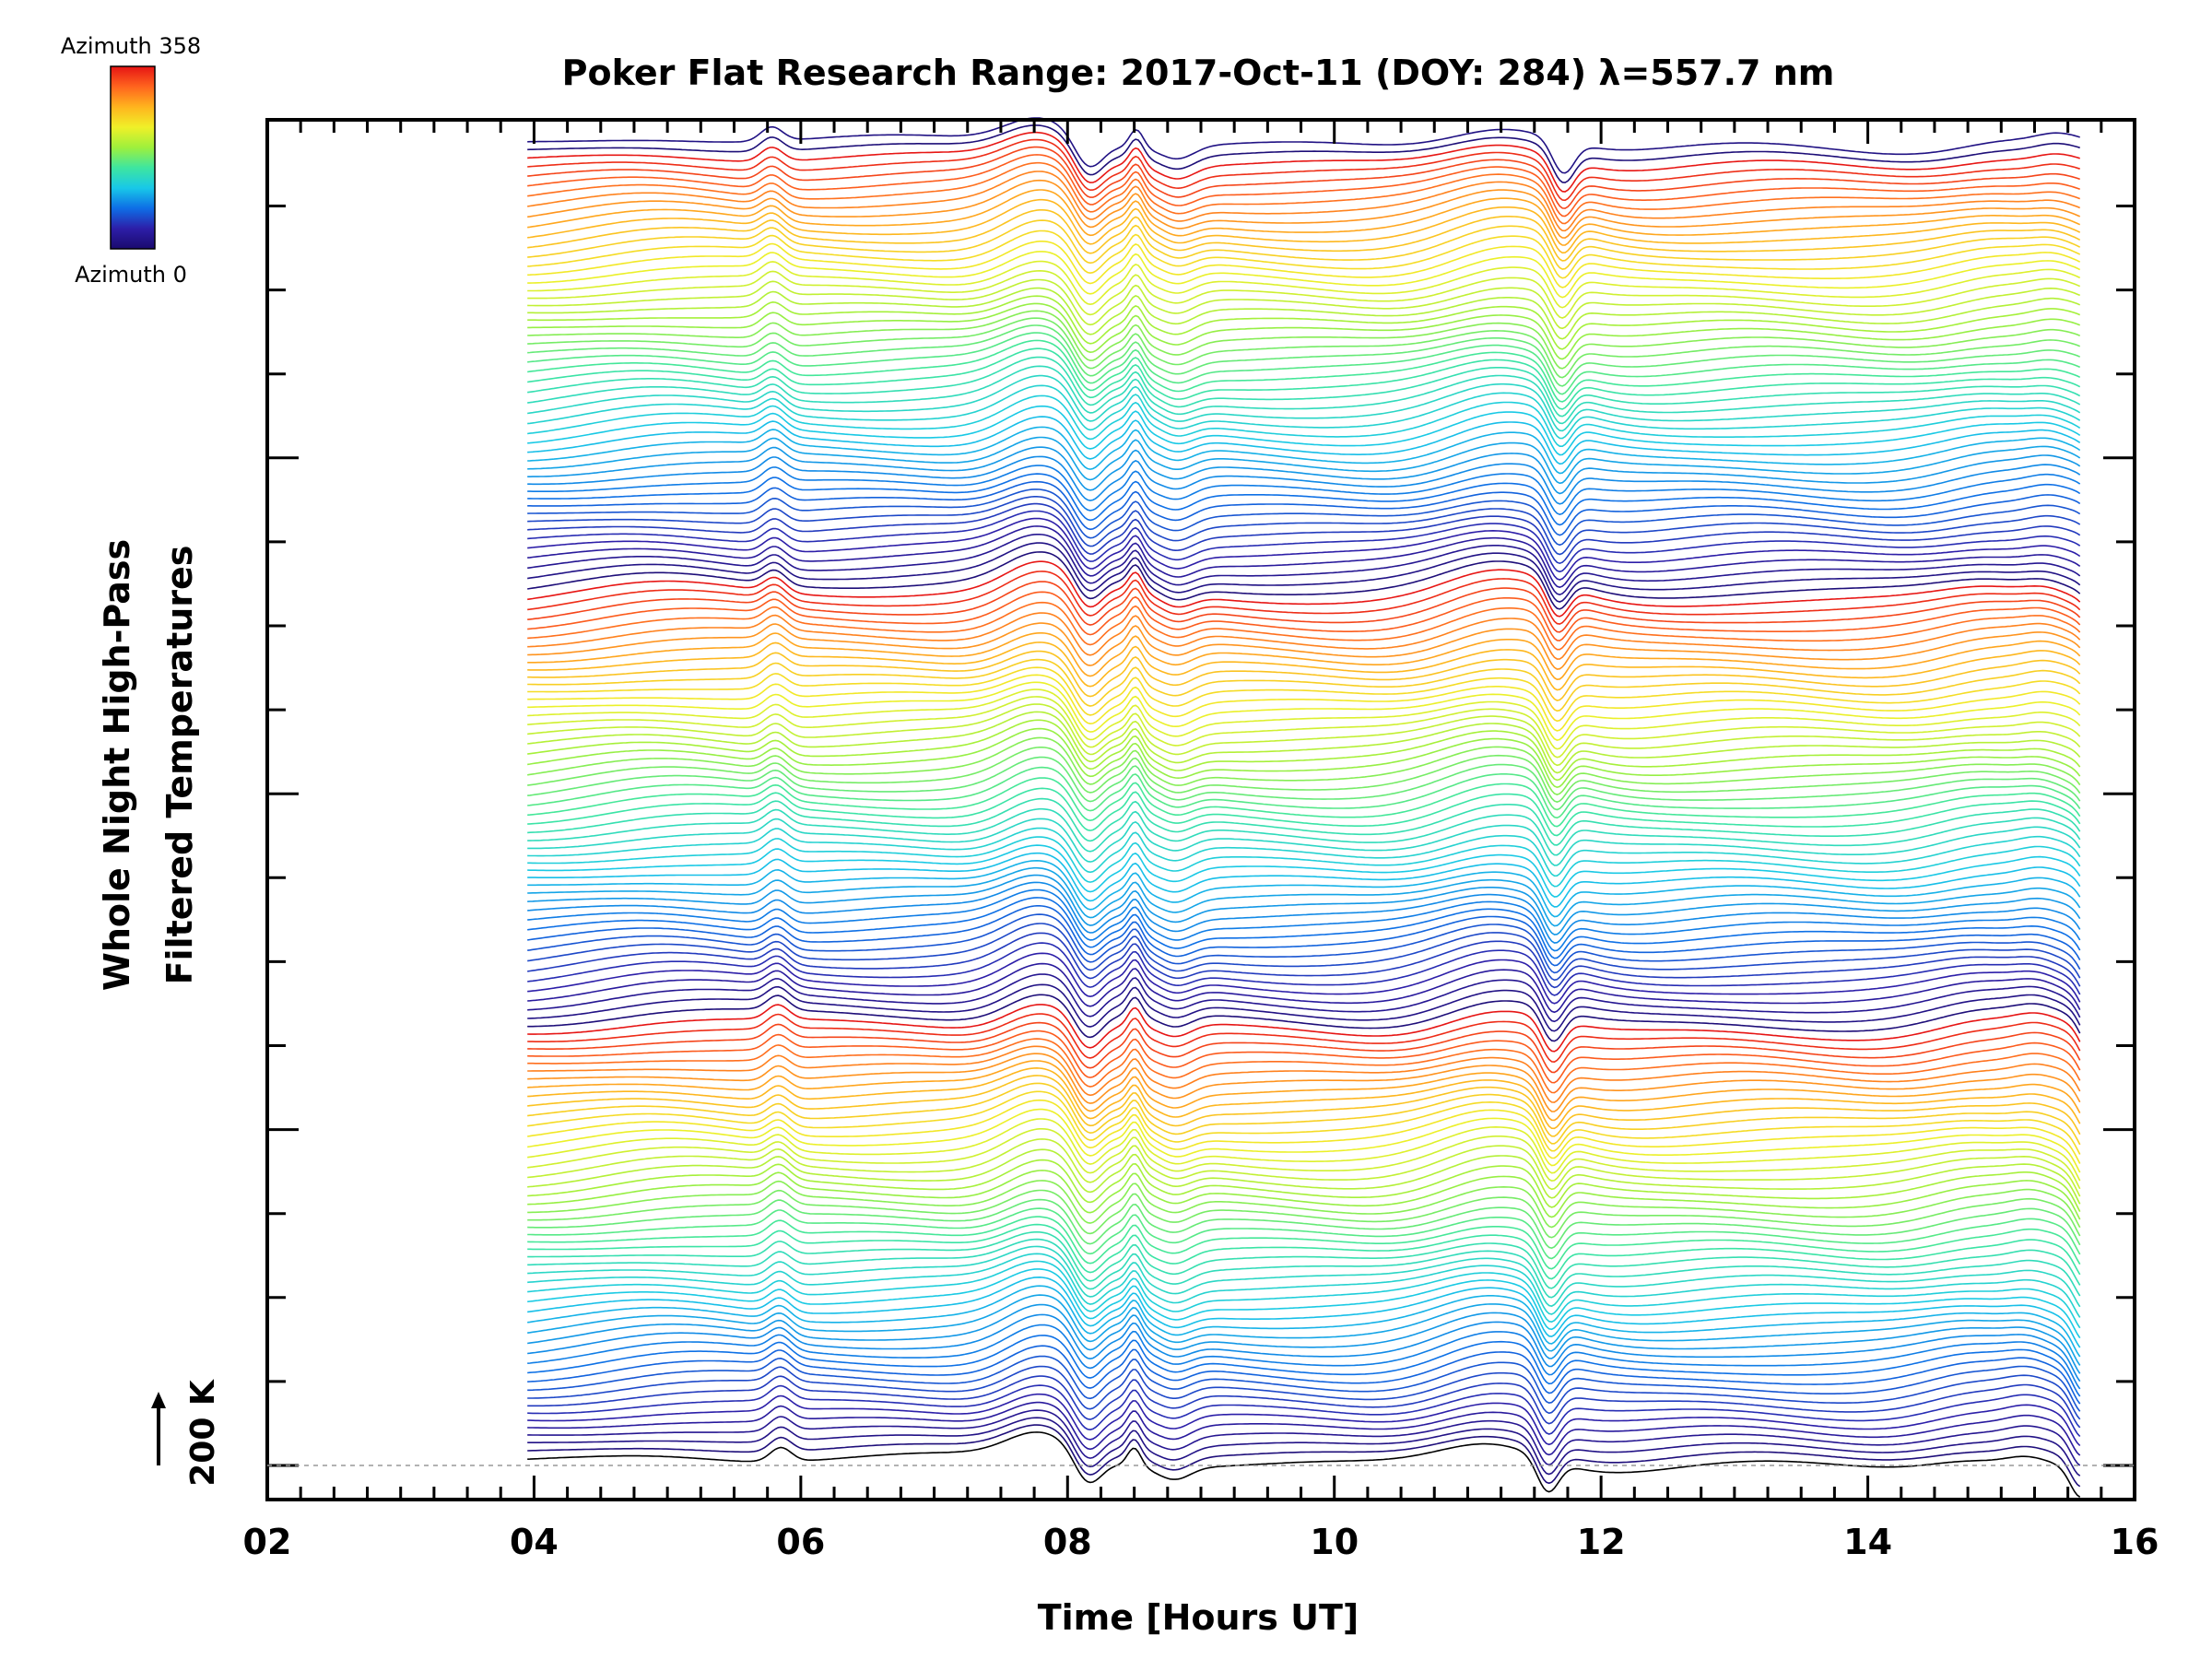  What do you see at coordinates (1601, 1542) in the screenshot?
I see `x-tick-label: 12` at bounding box center [1601, 1542].